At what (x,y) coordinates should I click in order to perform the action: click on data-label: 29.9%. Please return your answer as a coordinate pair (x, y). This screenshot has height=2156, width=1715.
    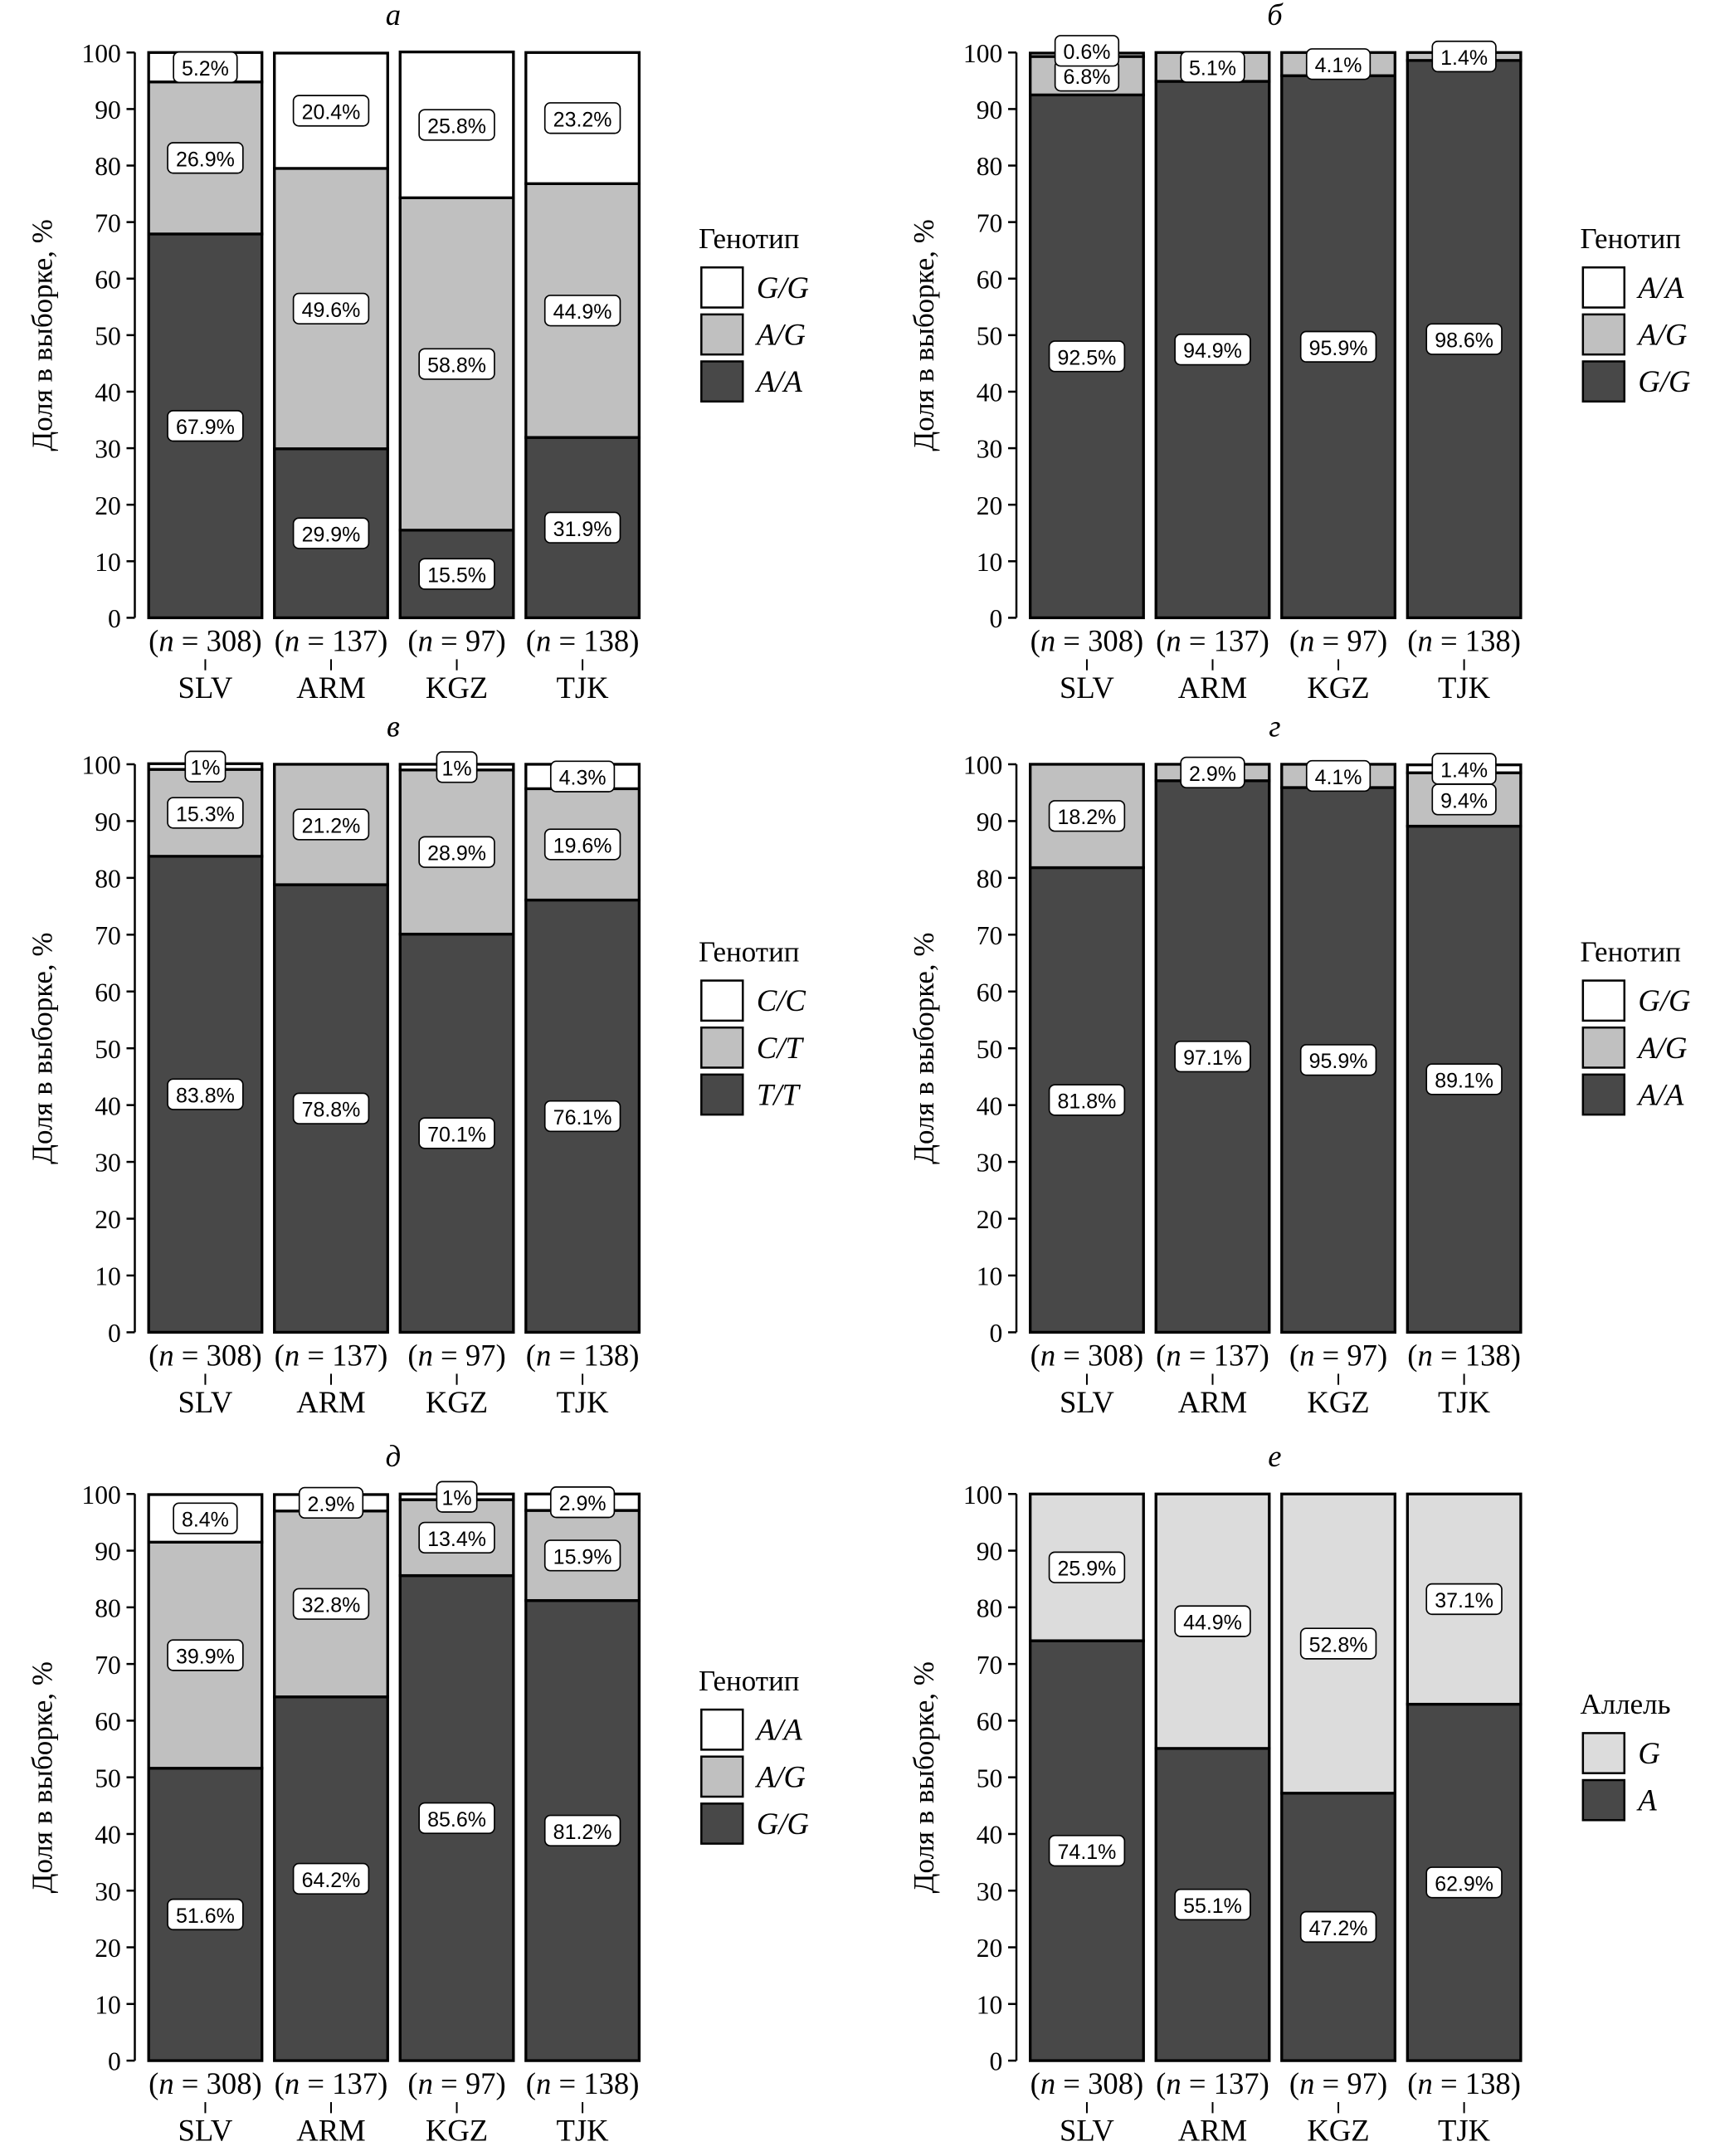
    Looking at the image, I should click on (331, 535).